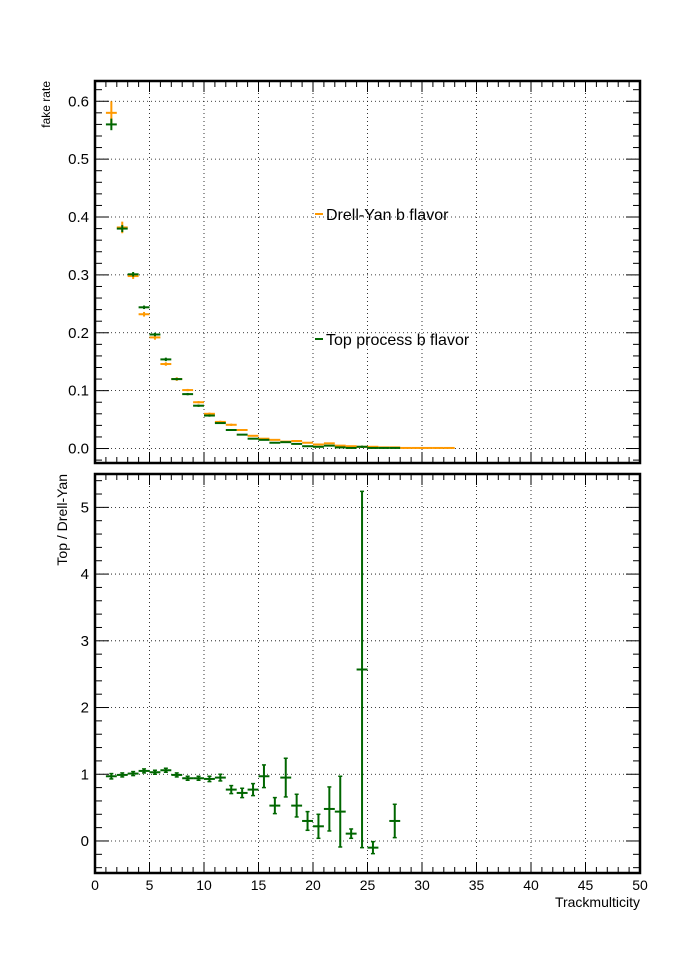  Describe the element at coordinates (85, 574) in the screenshot. I see `y-tick-label: 4` at that location.